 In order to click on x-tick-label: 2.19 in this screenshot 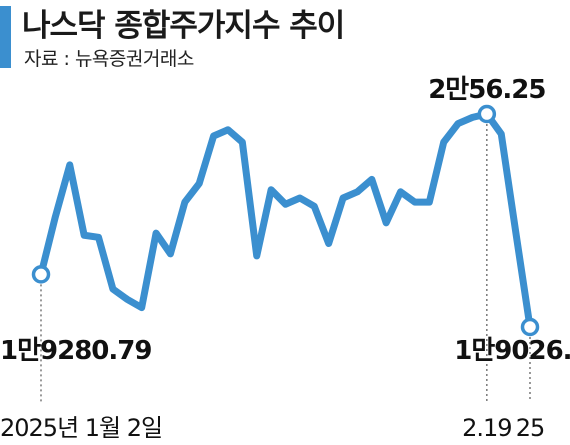, I will do `click(486, 428)`.